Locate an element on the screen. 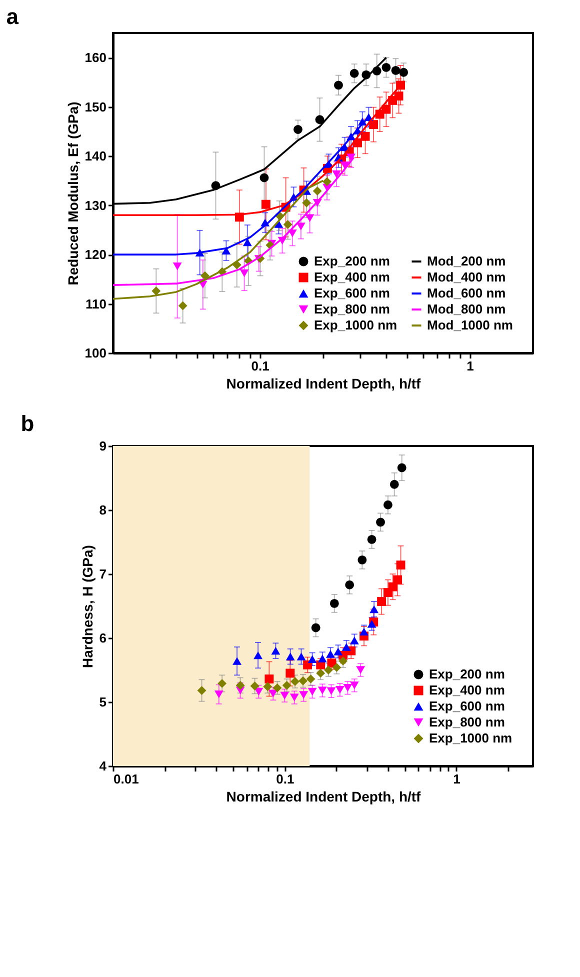  y-tick-label: 9 is located at coordinates (102, 446).